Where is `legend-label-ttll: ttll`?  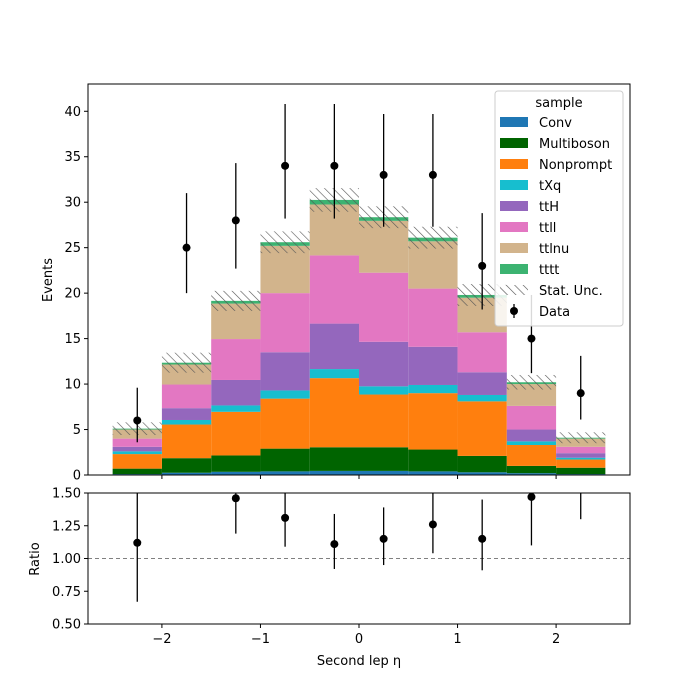
legend-label-ttll: ttll is located at coordinates (547, 228).